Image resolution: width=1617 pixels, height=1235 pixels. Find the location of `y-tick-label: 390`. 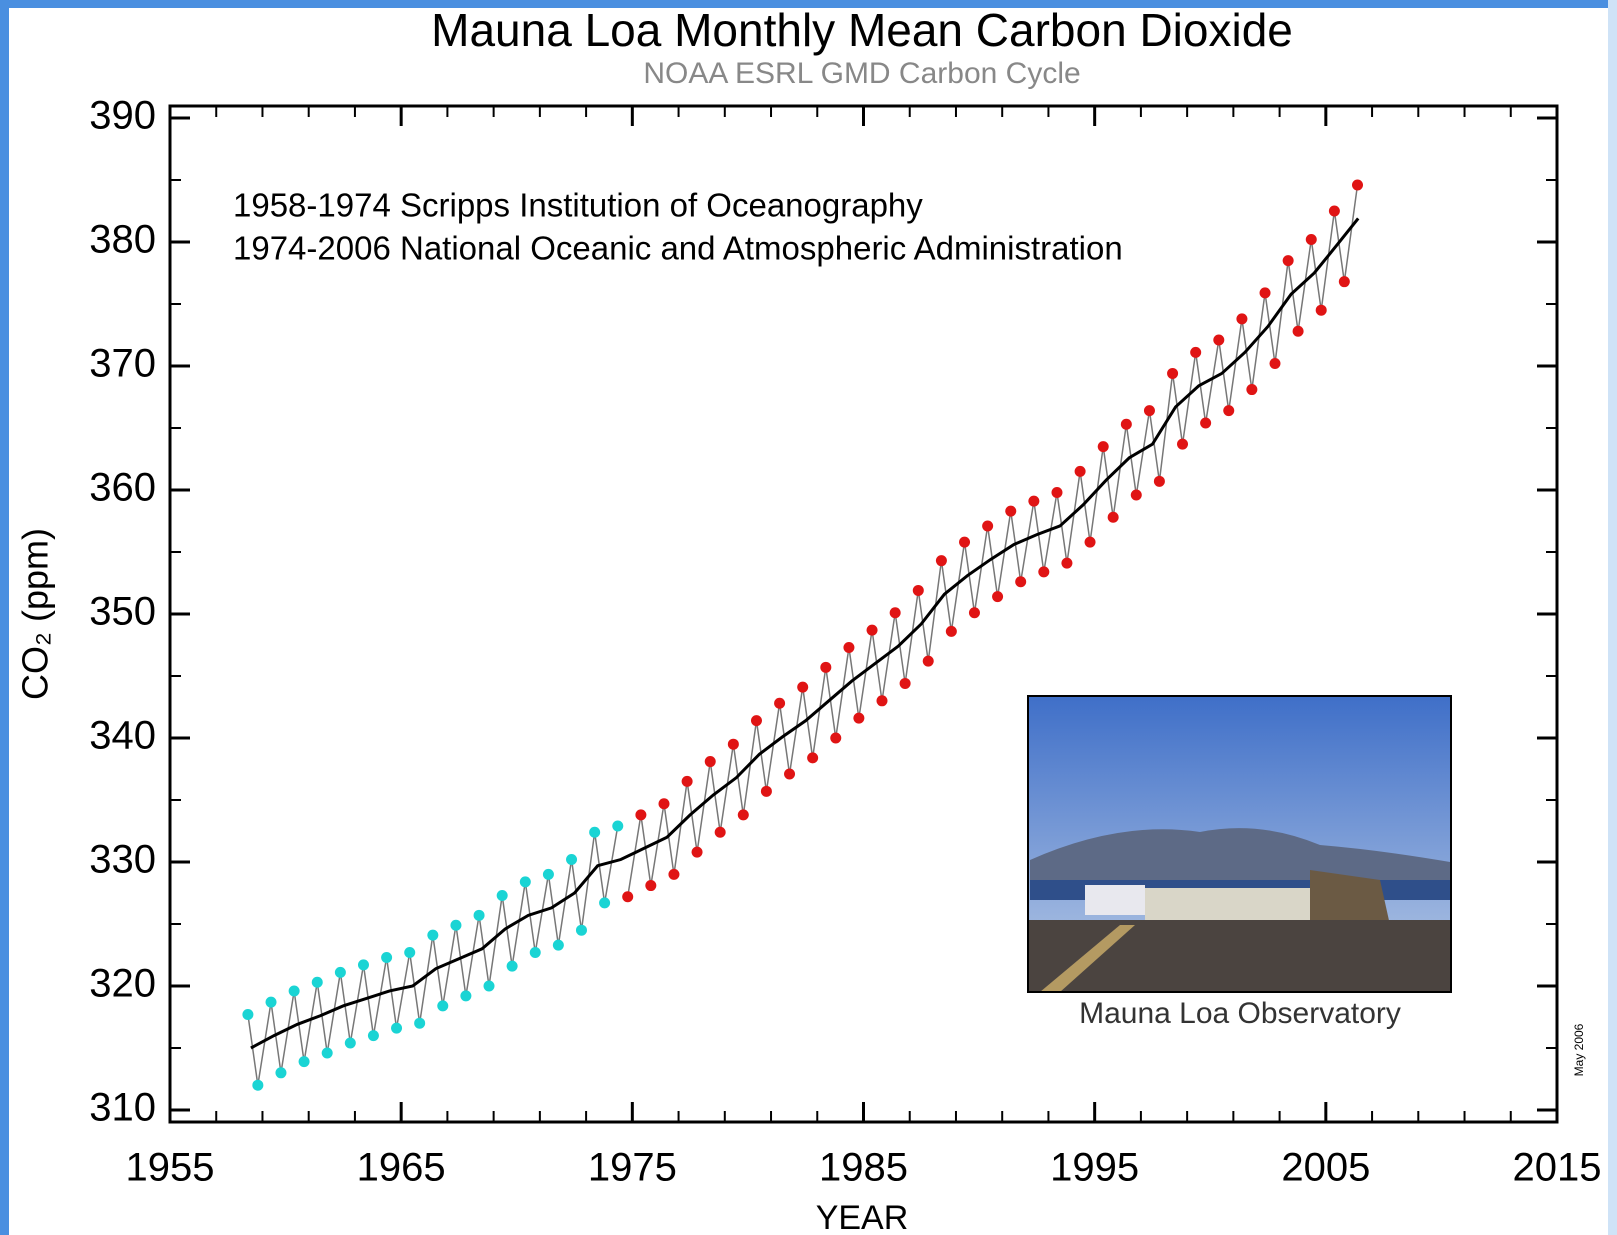

y-tick-label: 390 is located at coordinates (122, 116).